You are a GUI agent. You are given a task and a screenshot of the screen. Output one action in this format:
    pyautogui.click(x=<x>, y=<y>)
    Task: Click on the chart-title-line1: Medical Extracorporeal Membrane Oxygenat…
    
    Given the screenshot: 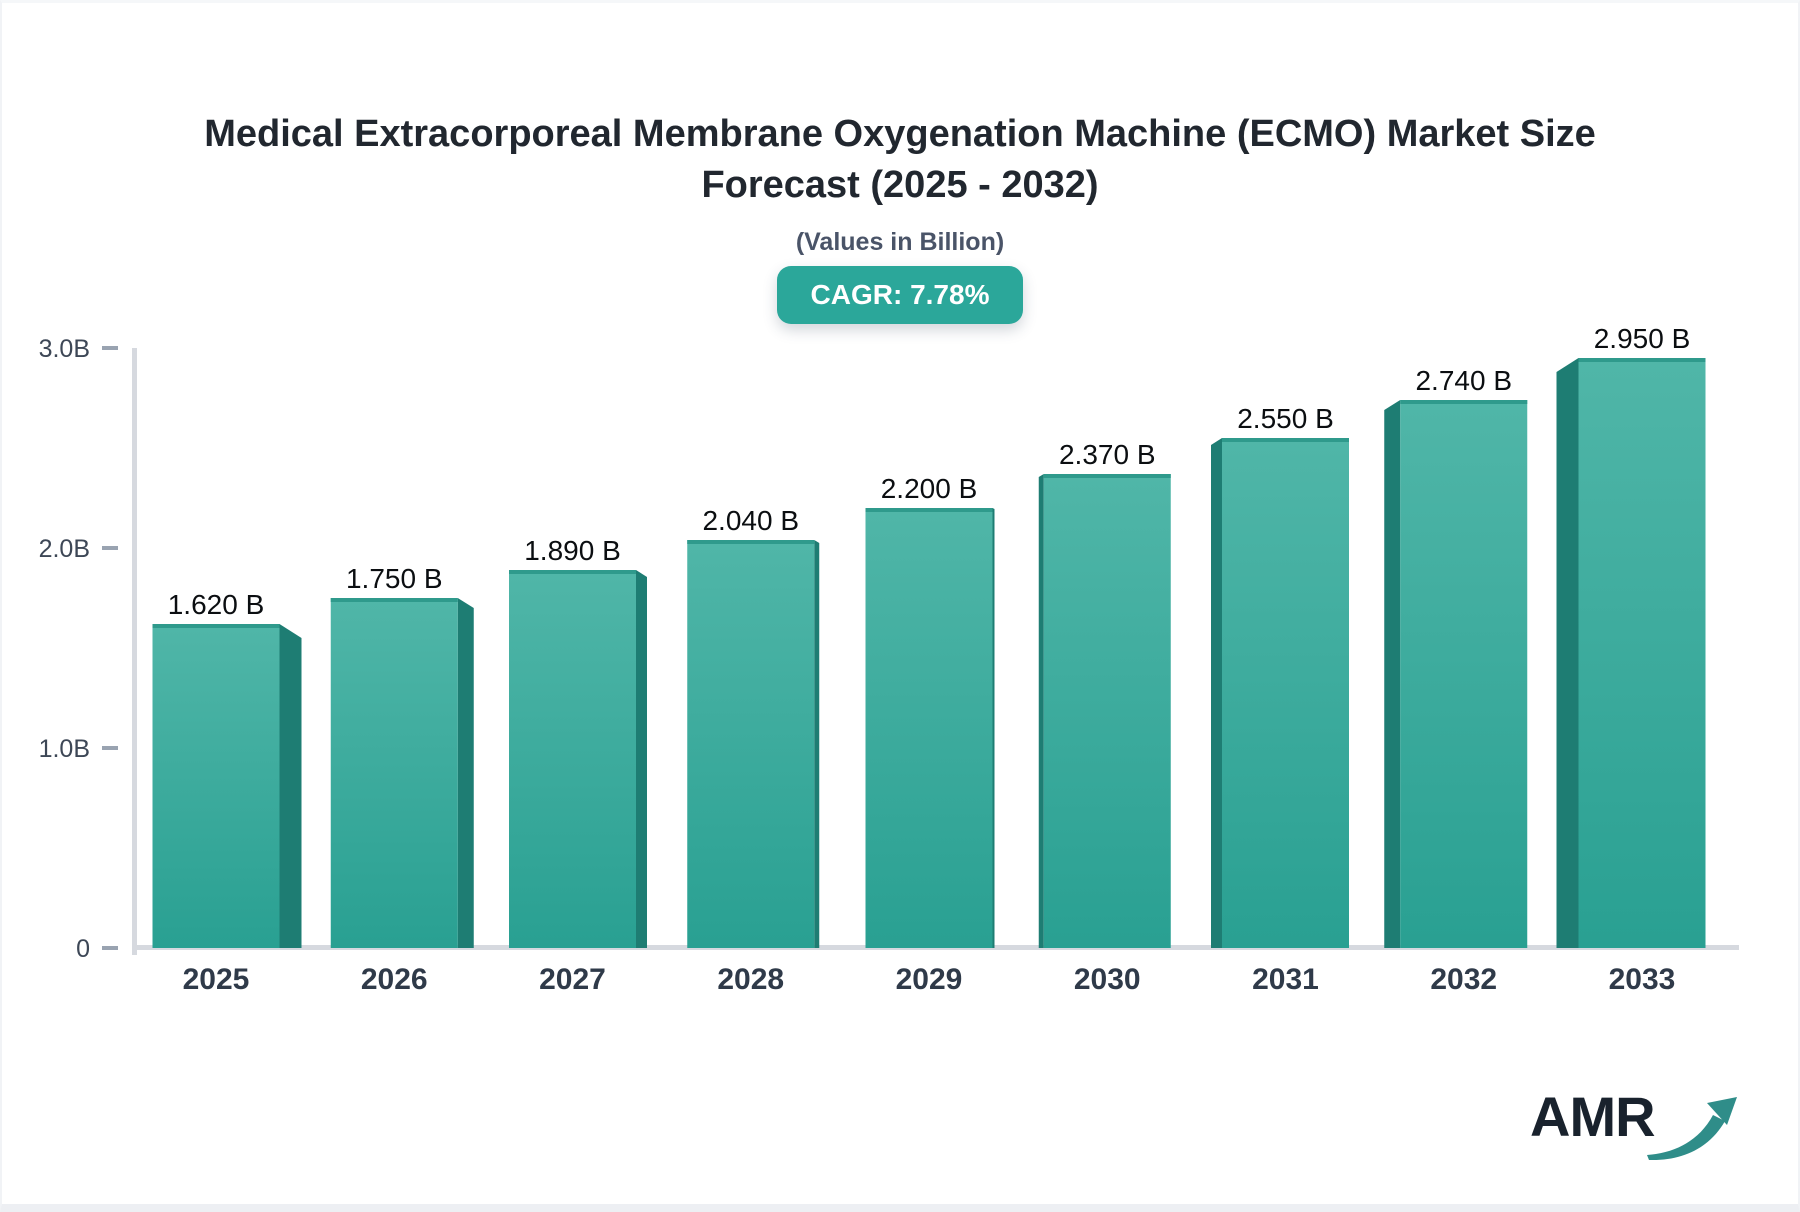 What is the action you would take?
    pyautogui.click(x=900, y=134)
    